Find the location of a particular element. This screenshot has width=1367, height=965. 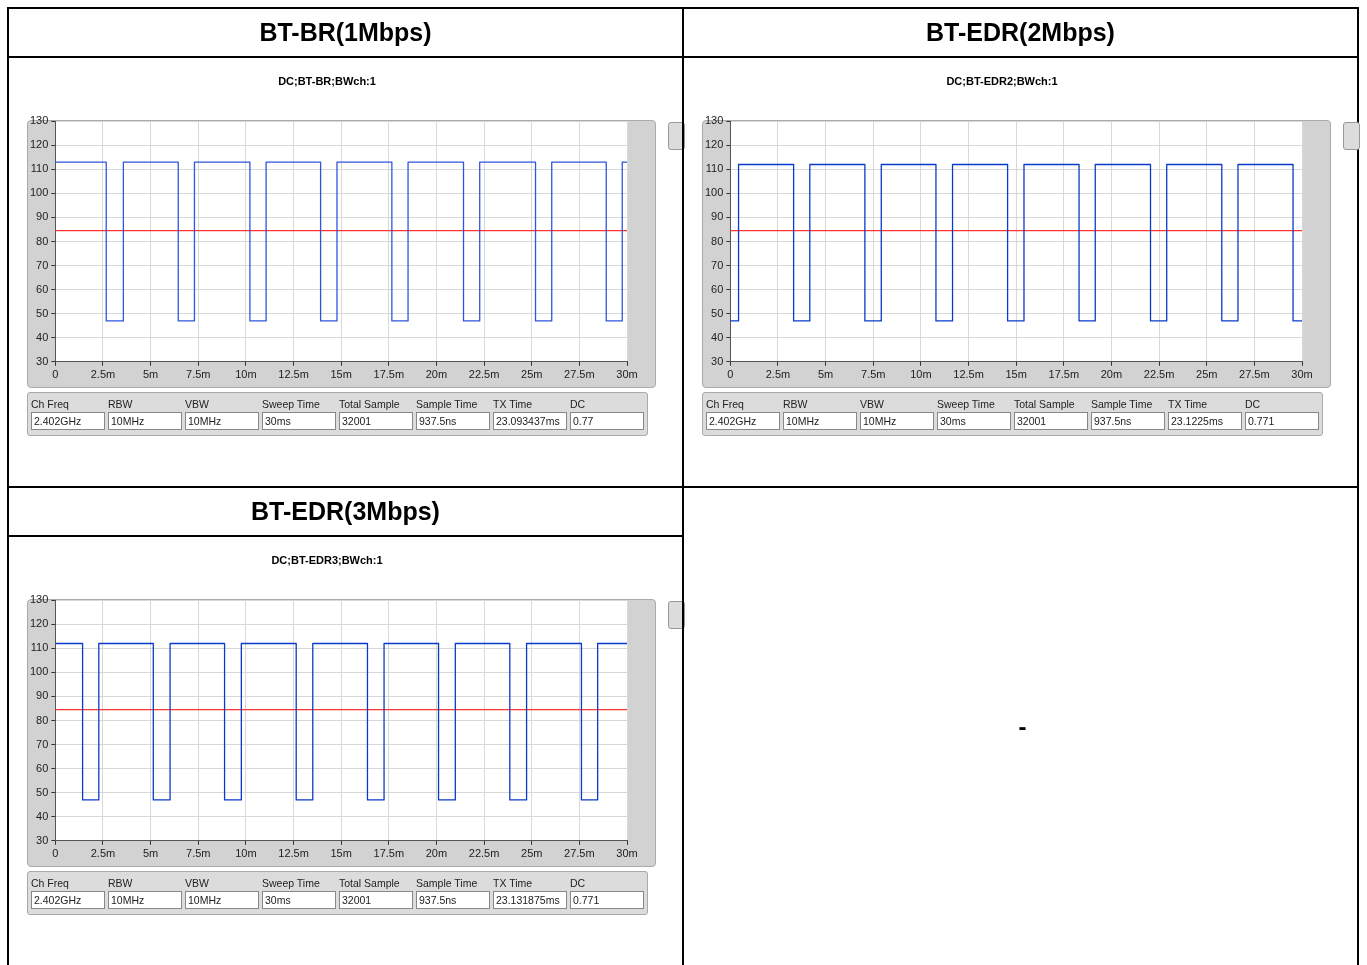

chart-subtitle: DC;BT-EDR2;BWch:1 is located at coordinates (1002, 80).